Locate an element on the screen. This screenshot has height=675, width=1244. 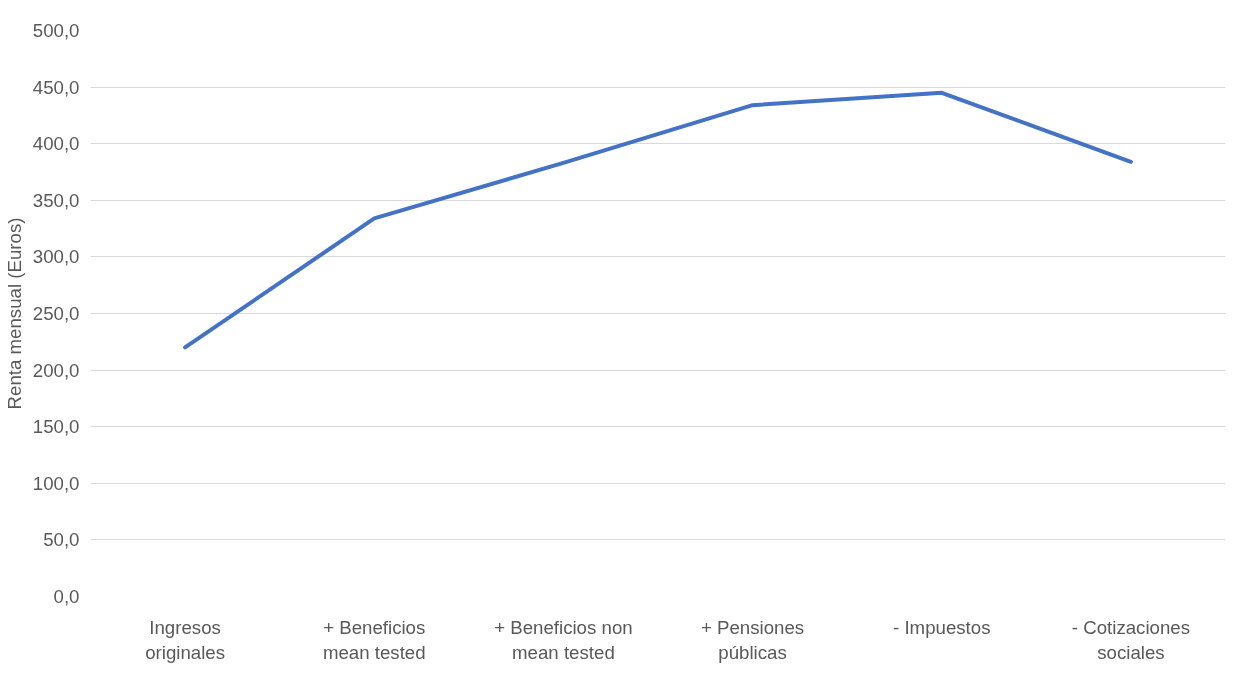
y-tick-label: 50,0 is located at coordinates (61, 540).